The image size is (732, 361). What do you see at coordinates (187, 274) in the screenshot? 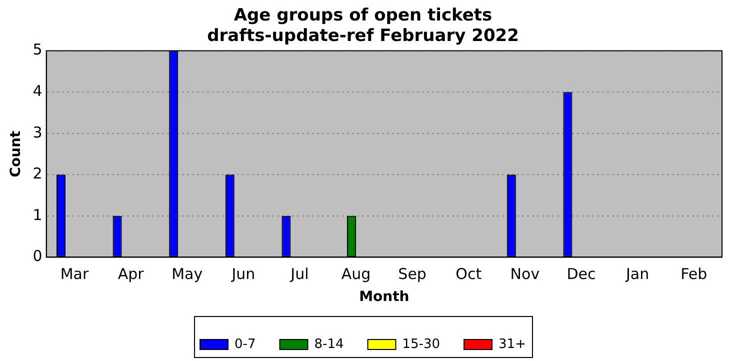
I see `x-tick-label: May` at bounding box center [187, 274].